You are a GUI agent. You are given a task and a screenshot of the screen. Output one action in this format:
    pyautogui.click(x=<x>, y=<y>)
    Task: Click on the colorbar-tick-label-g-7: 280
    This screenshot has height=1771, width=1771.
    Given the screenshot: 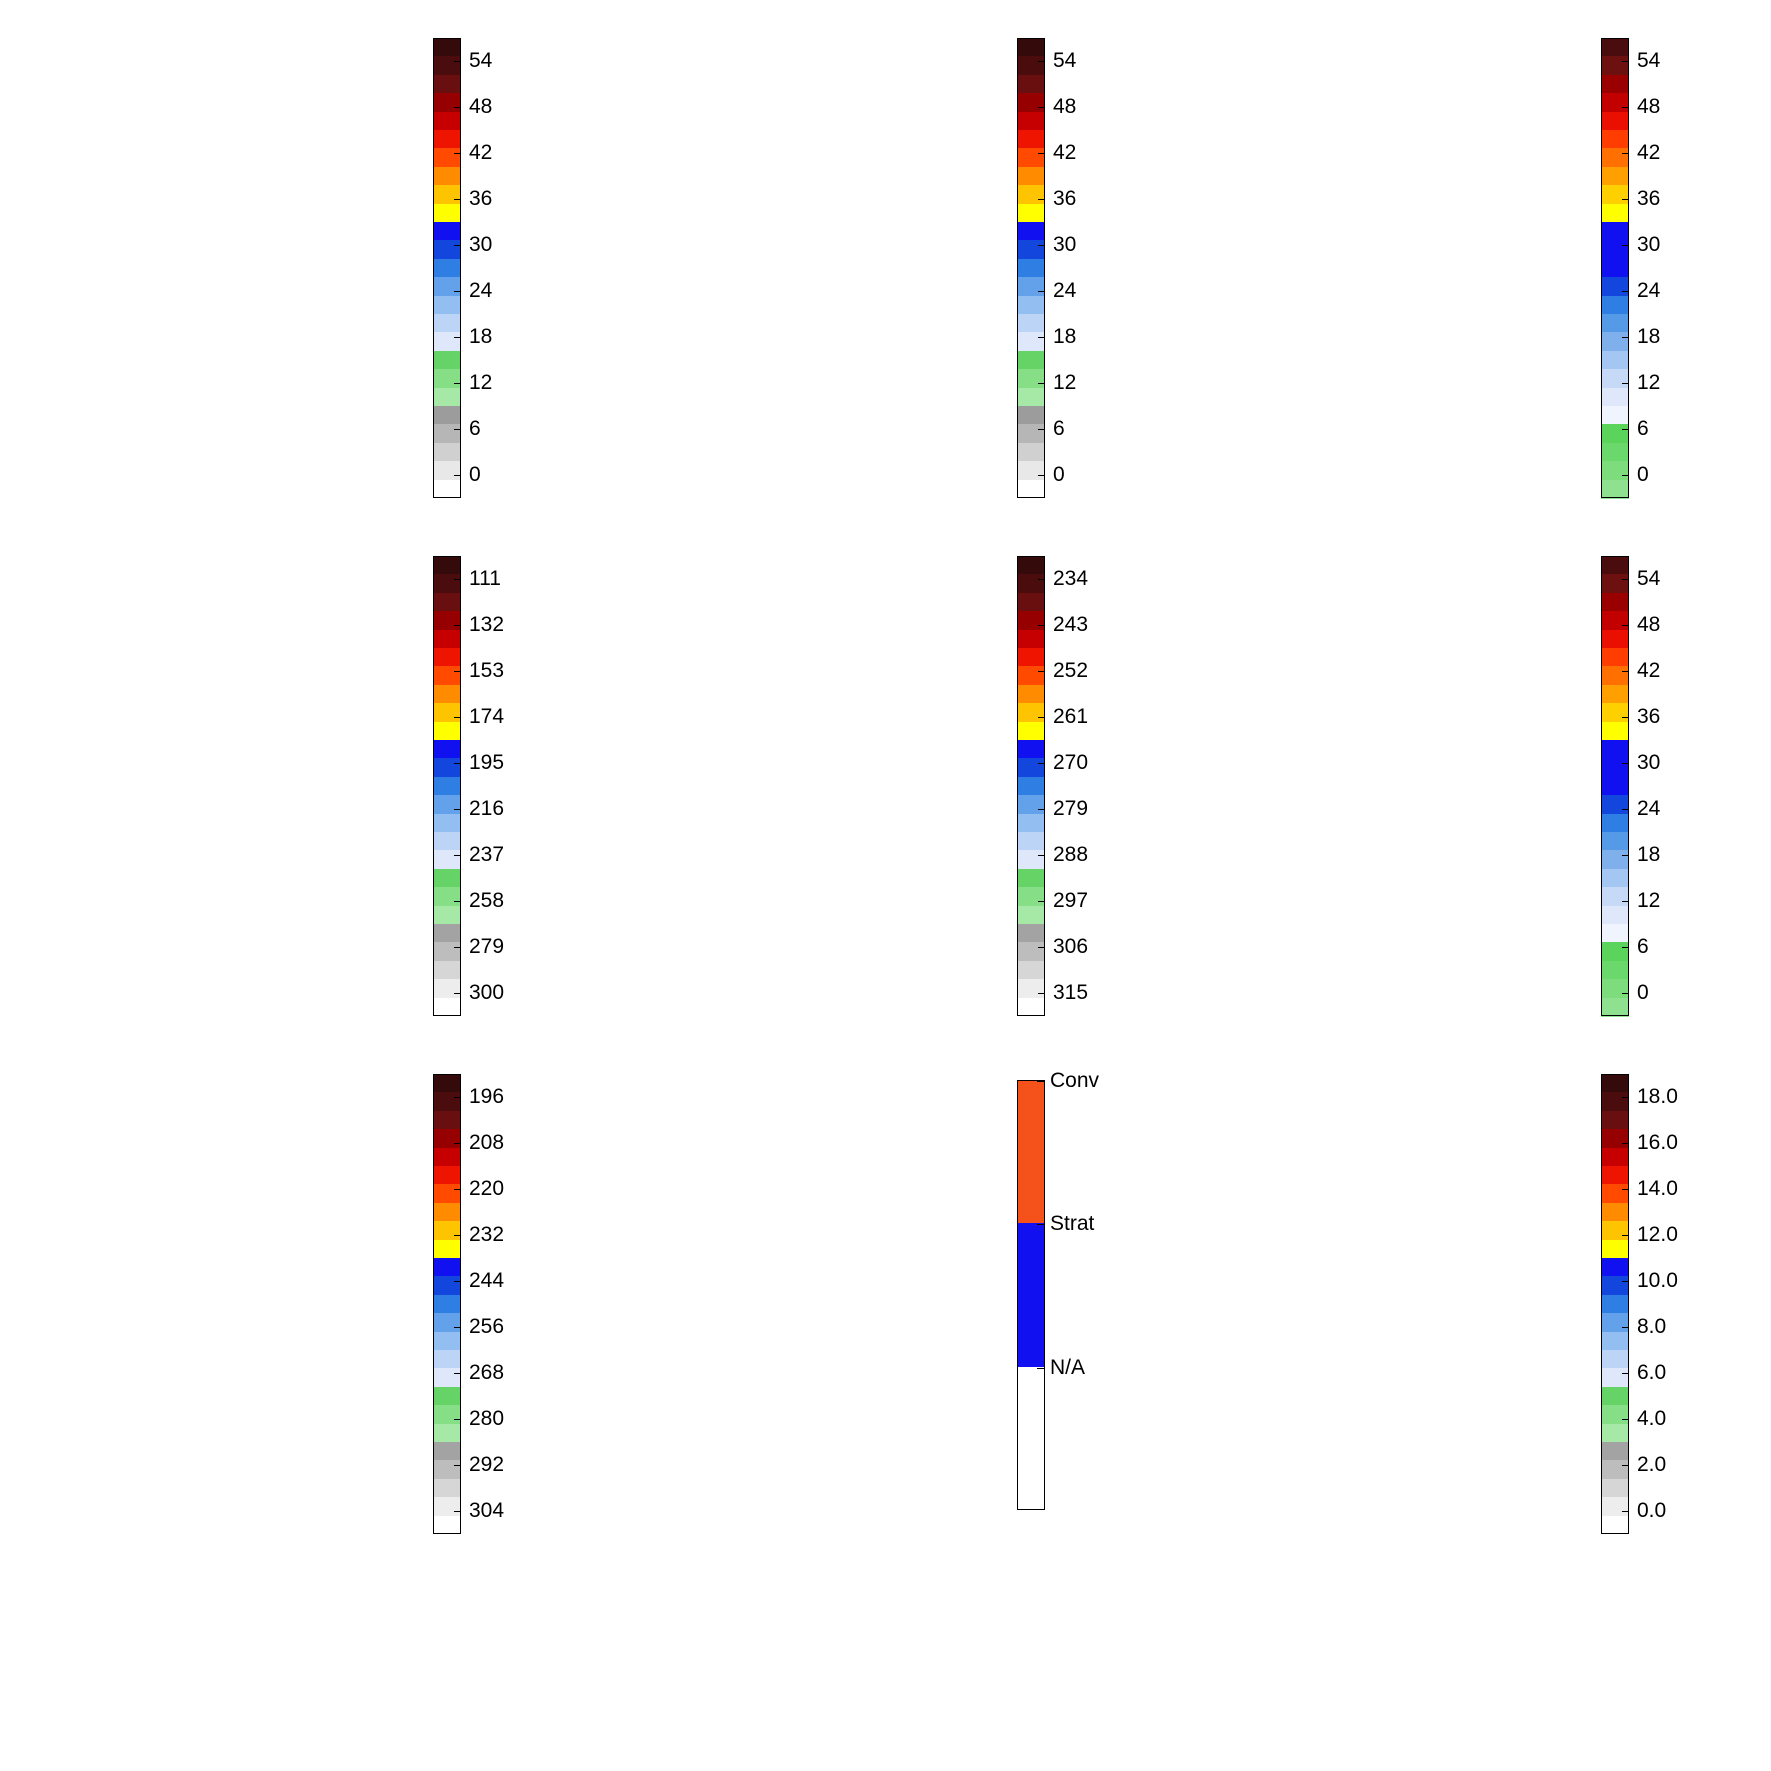 What is the action you would take?
    pyautogui.click(x=487, y=1418)
    